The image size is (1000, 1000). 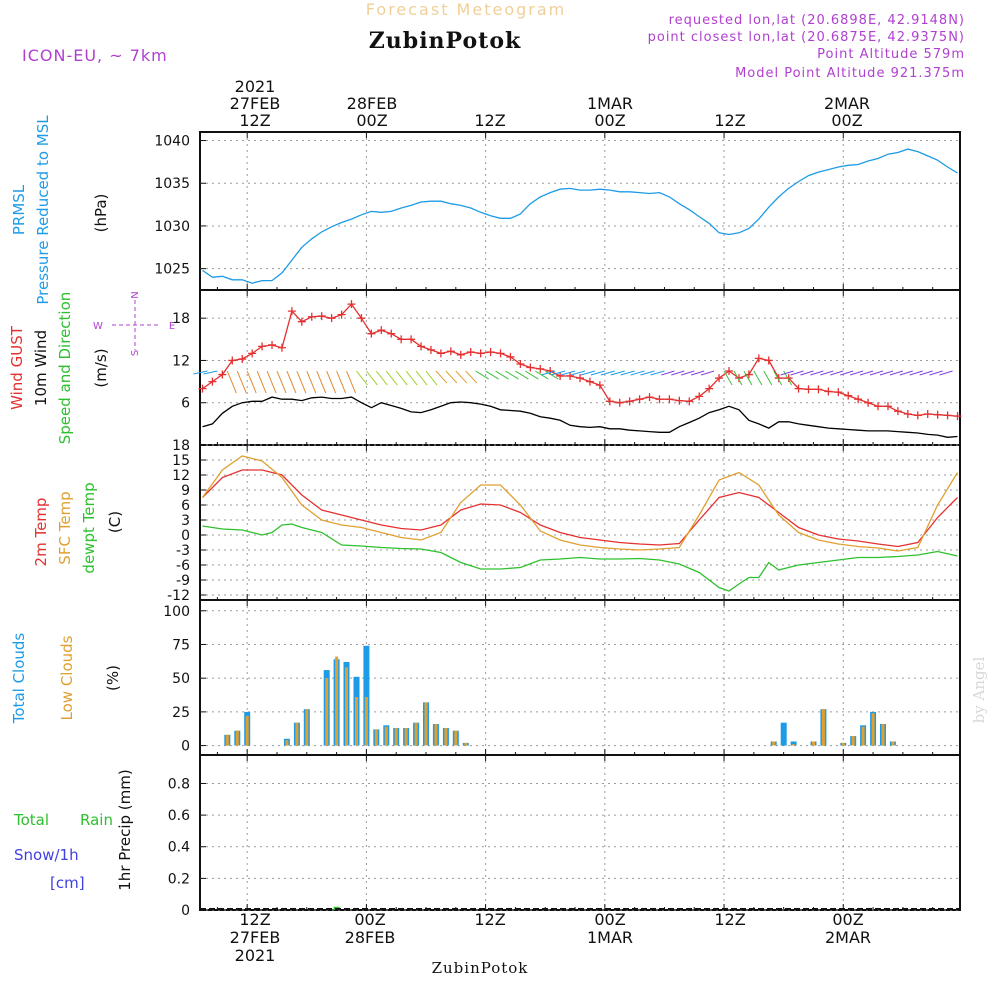 What do you see at coordinates (580, 832) in the screenshot?
I see `precip-frame` at bounding box center [580, 832].